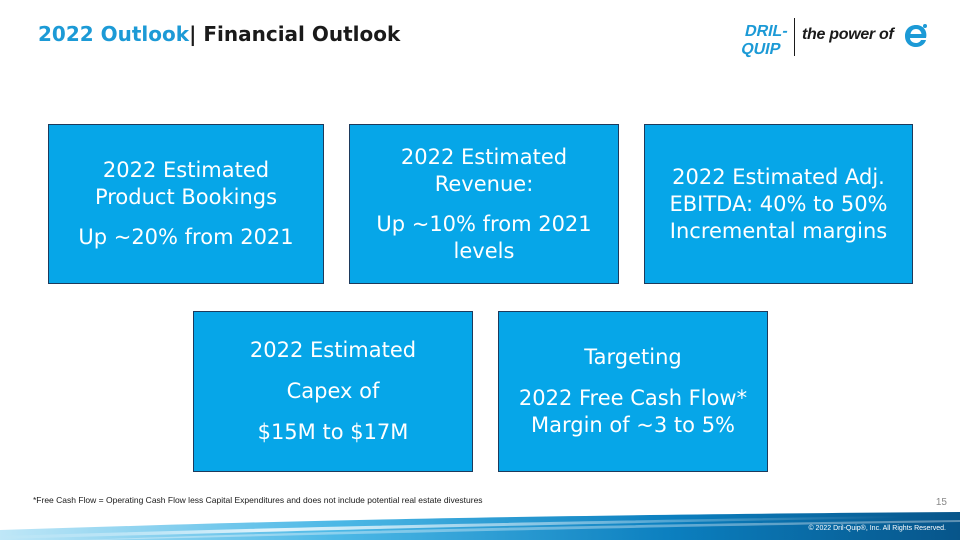  Describe the element at coordinates (484, 223) in the screenshot. I see `box-2-detail-1: Up ~10% from 2021` at that location.